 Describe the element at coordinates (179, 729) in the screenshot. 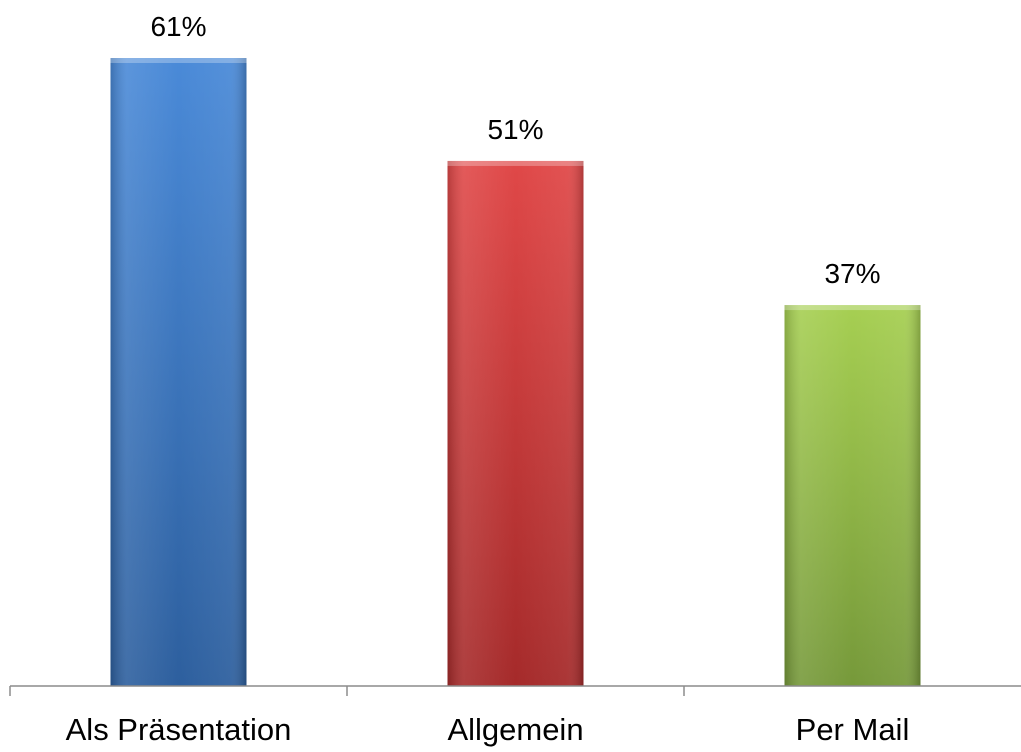

I see `x-tick-label-1: Als Präsentation` at that location.